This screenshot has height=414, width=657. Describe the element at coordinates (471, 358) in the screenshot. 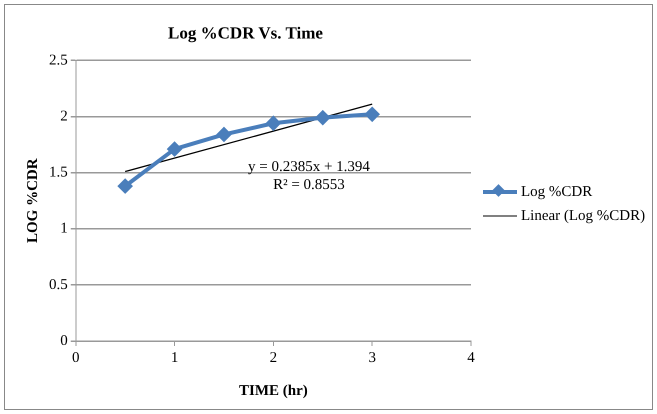

I see `x-tick-label: 4` at that location.